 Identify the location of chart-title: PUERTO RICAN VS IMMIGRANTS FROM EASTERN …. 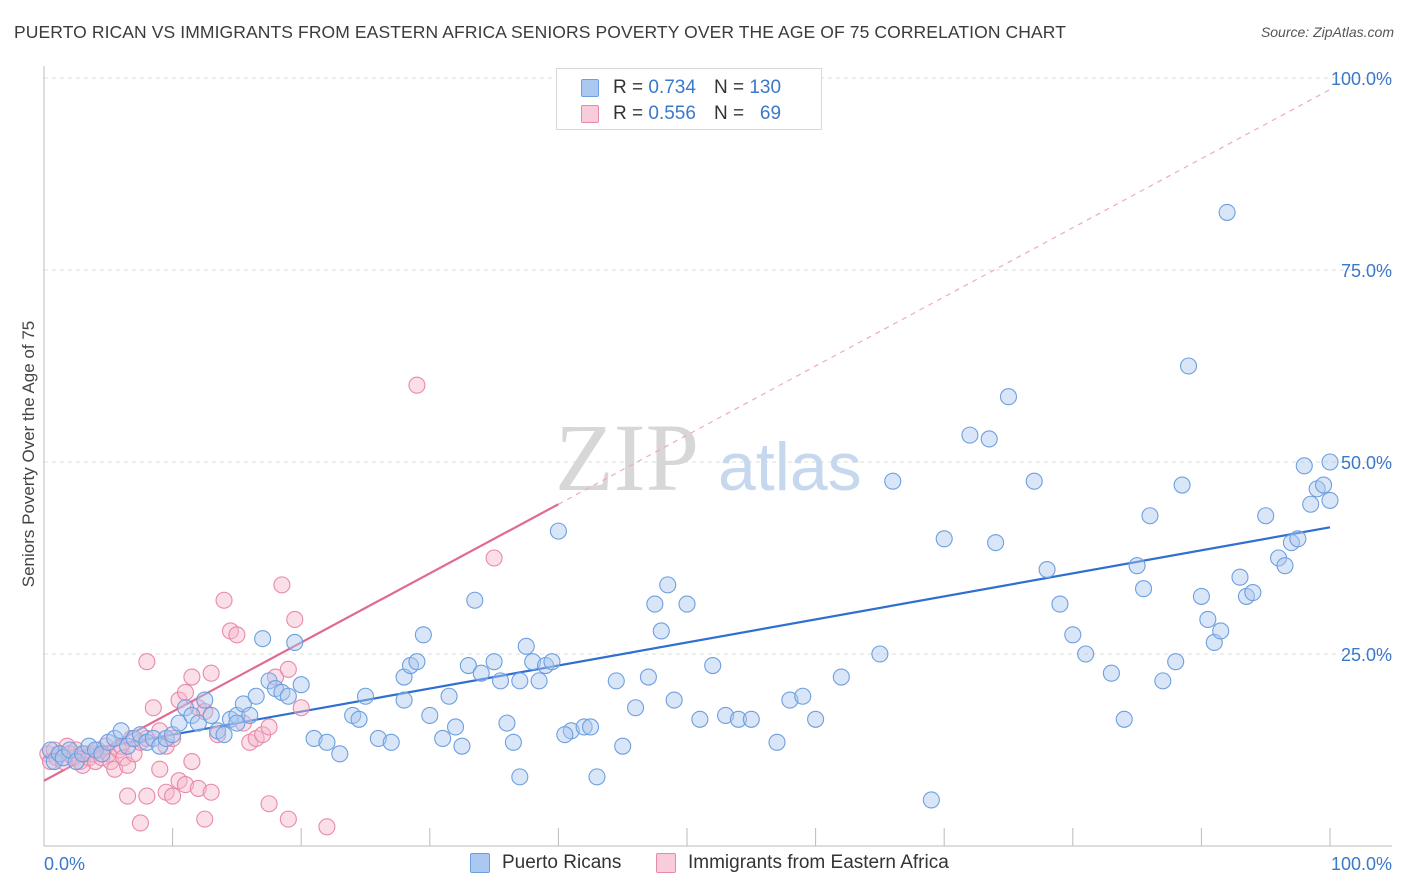
(540, 32).